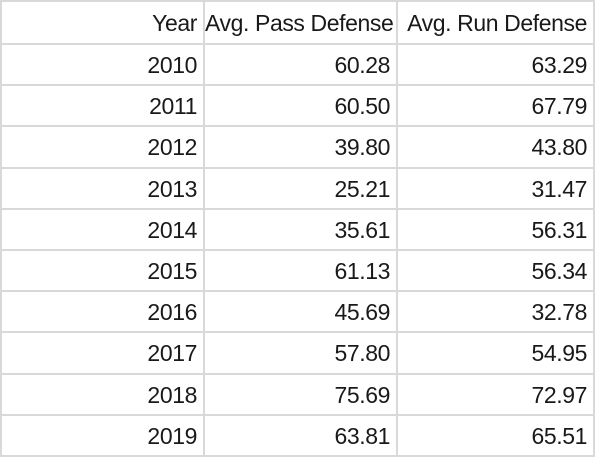 This screenshot has height=459, width=600. Describe the element at coordinates (102, 147) in the screenshot. I see `year-cell: 2012` at that location.